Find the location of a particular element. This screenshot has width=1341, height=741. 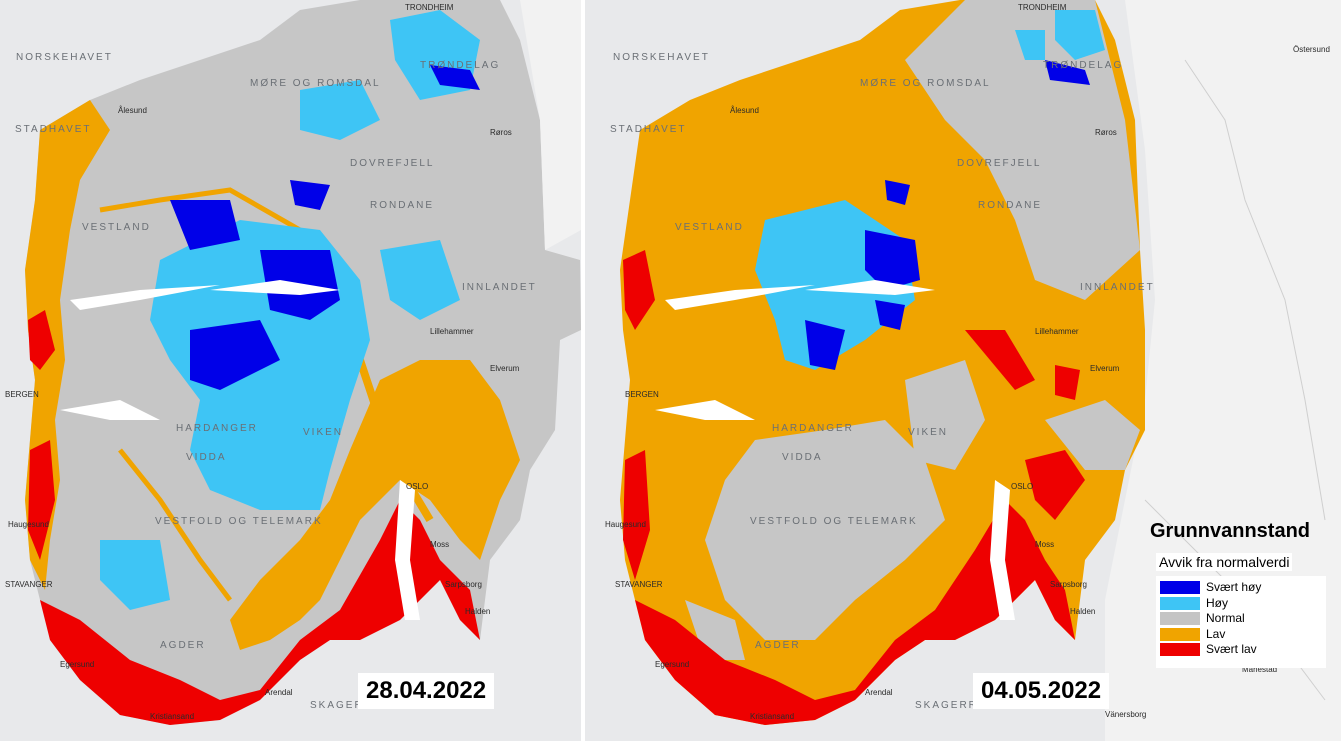

legend-label: Svært høy is located at coordinates (1234, 587).